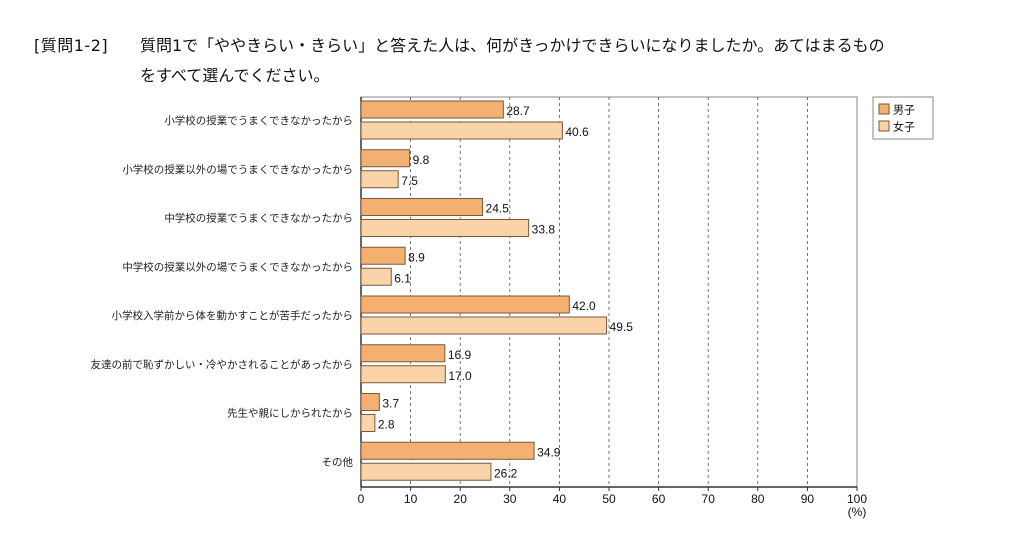  I want to click on x-tick-label: 50, so click(609, 499).